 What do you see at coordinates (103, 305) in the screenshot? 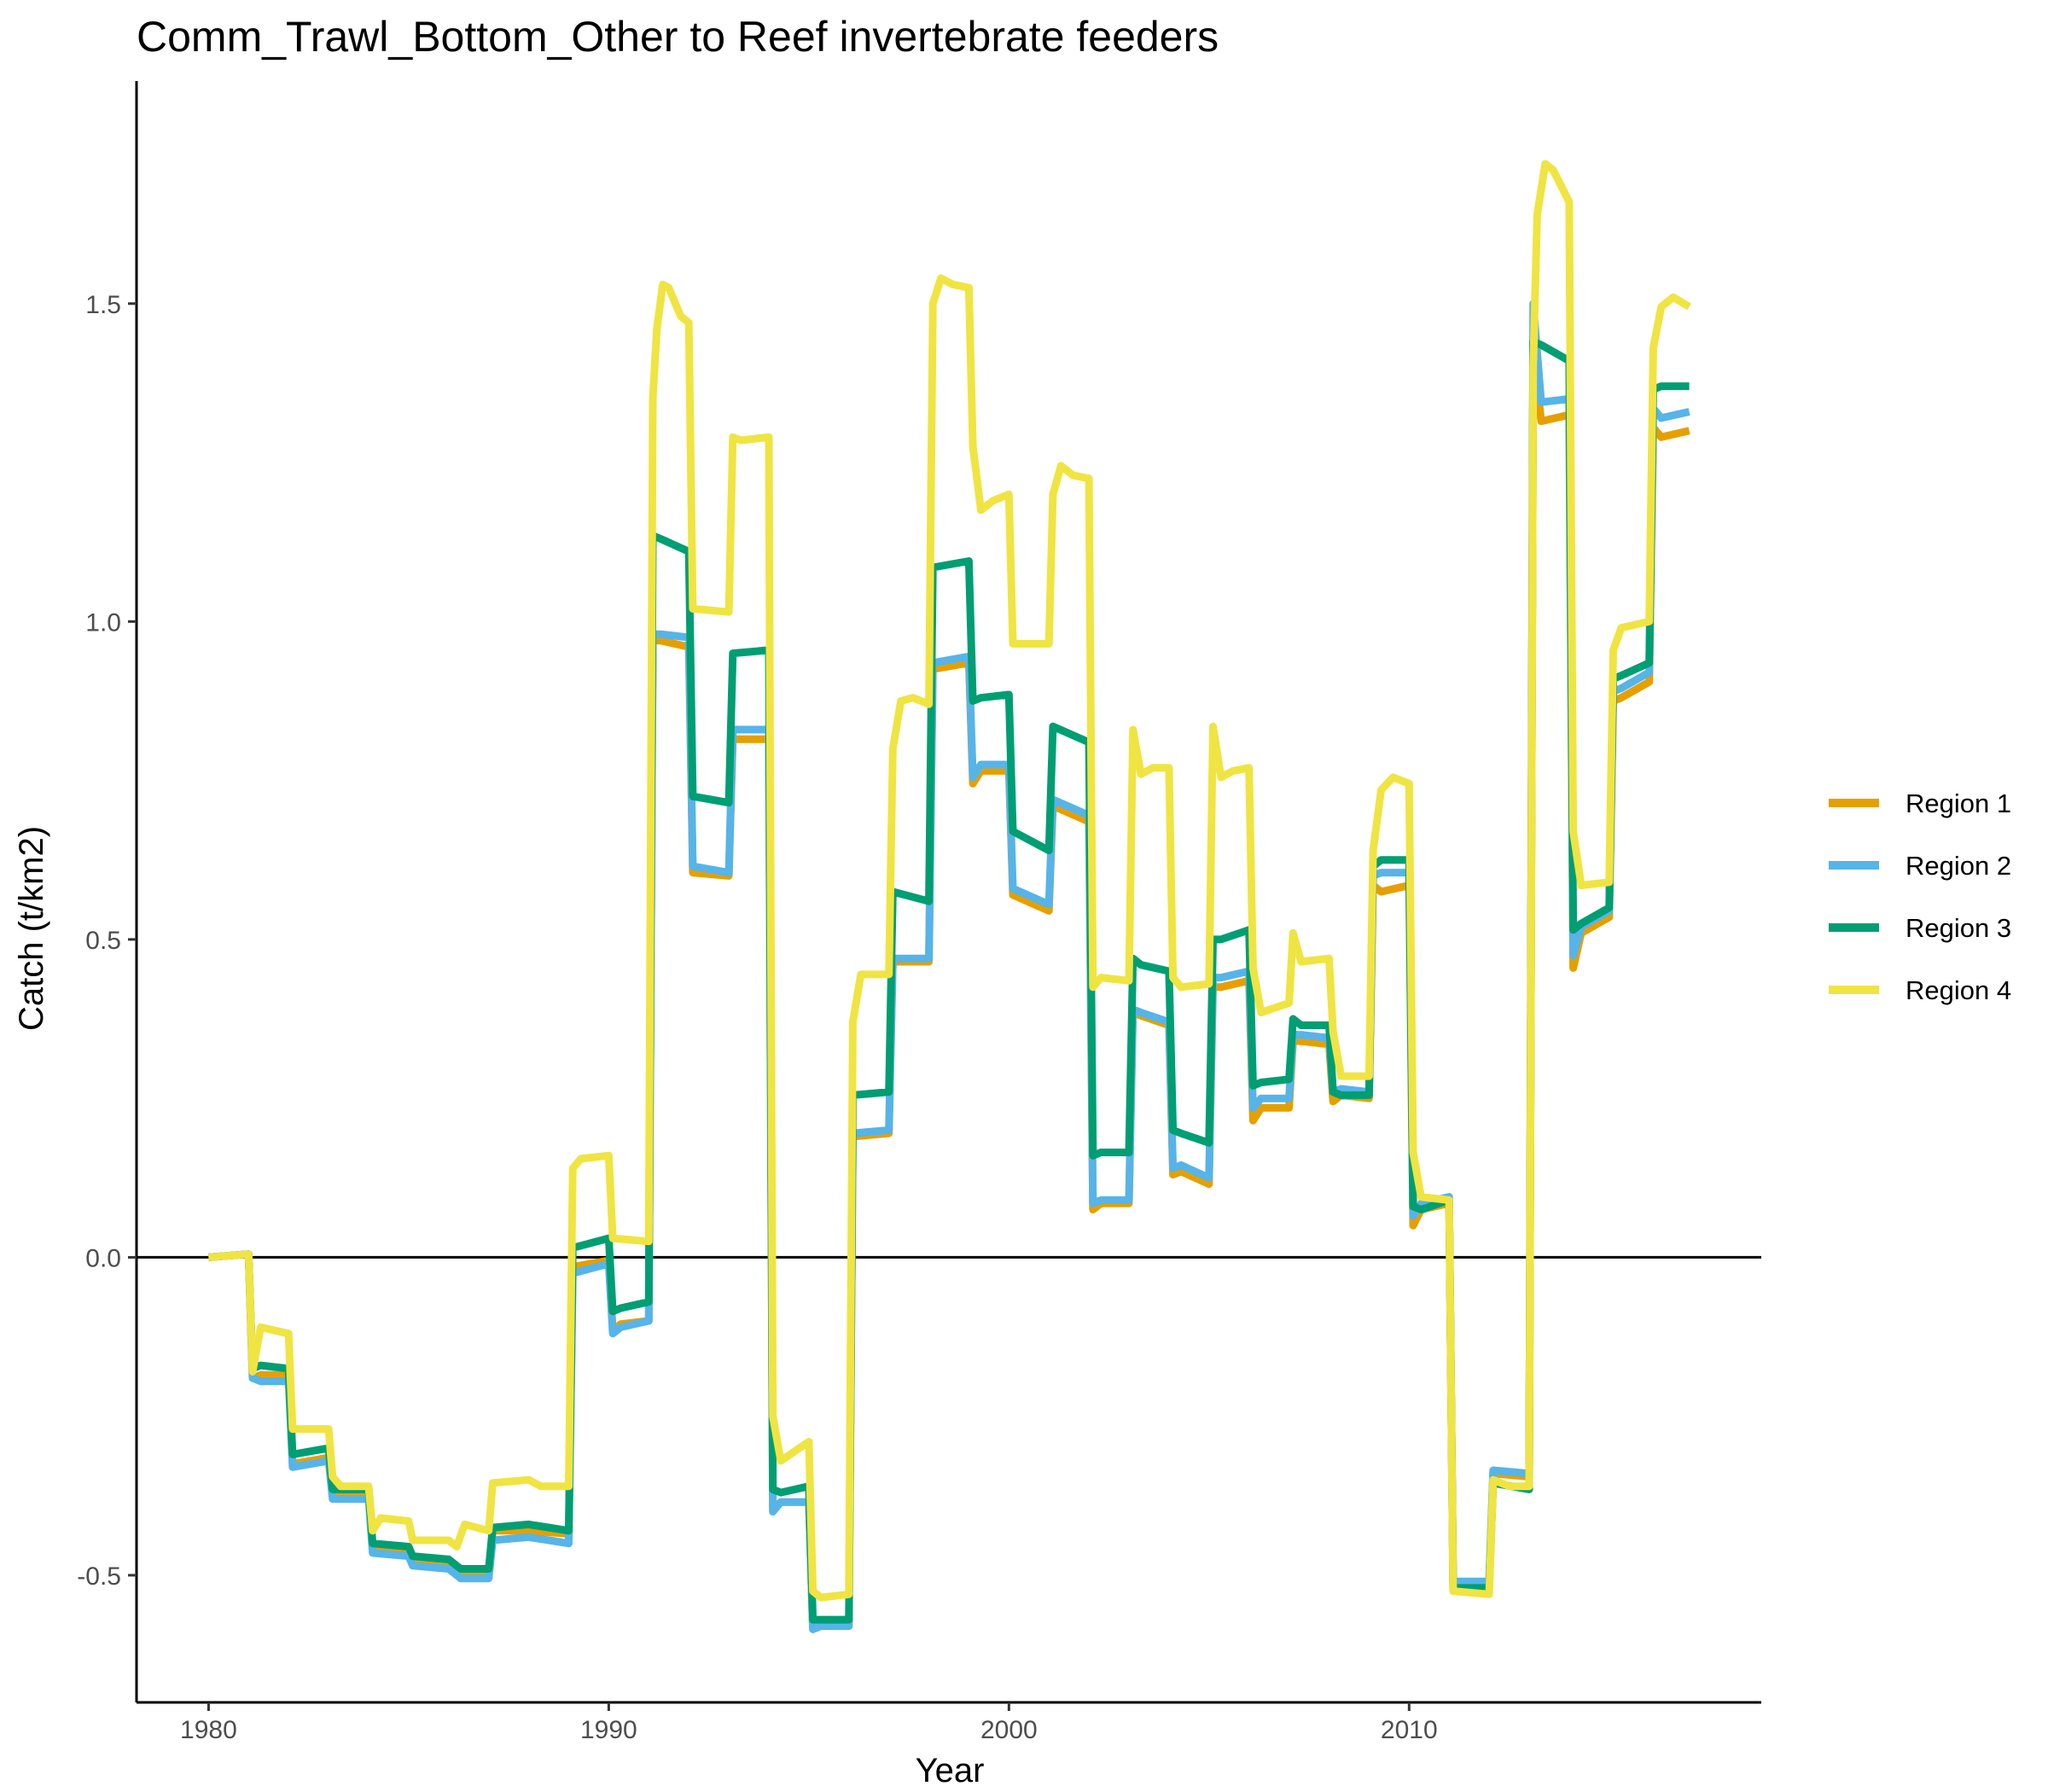
I see `y-tick-label: 1.5` at bounding box center [103, 305].